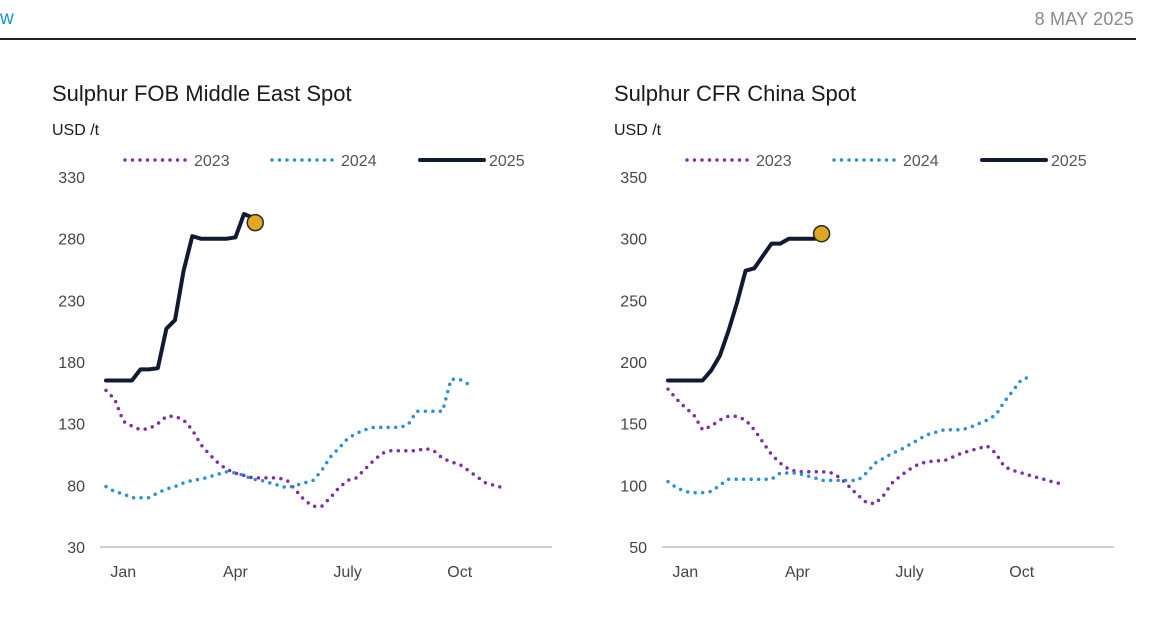  Describe the element at coordinates (71, 178) in the screenshot. I see `y-tick-label: 330` at that location.